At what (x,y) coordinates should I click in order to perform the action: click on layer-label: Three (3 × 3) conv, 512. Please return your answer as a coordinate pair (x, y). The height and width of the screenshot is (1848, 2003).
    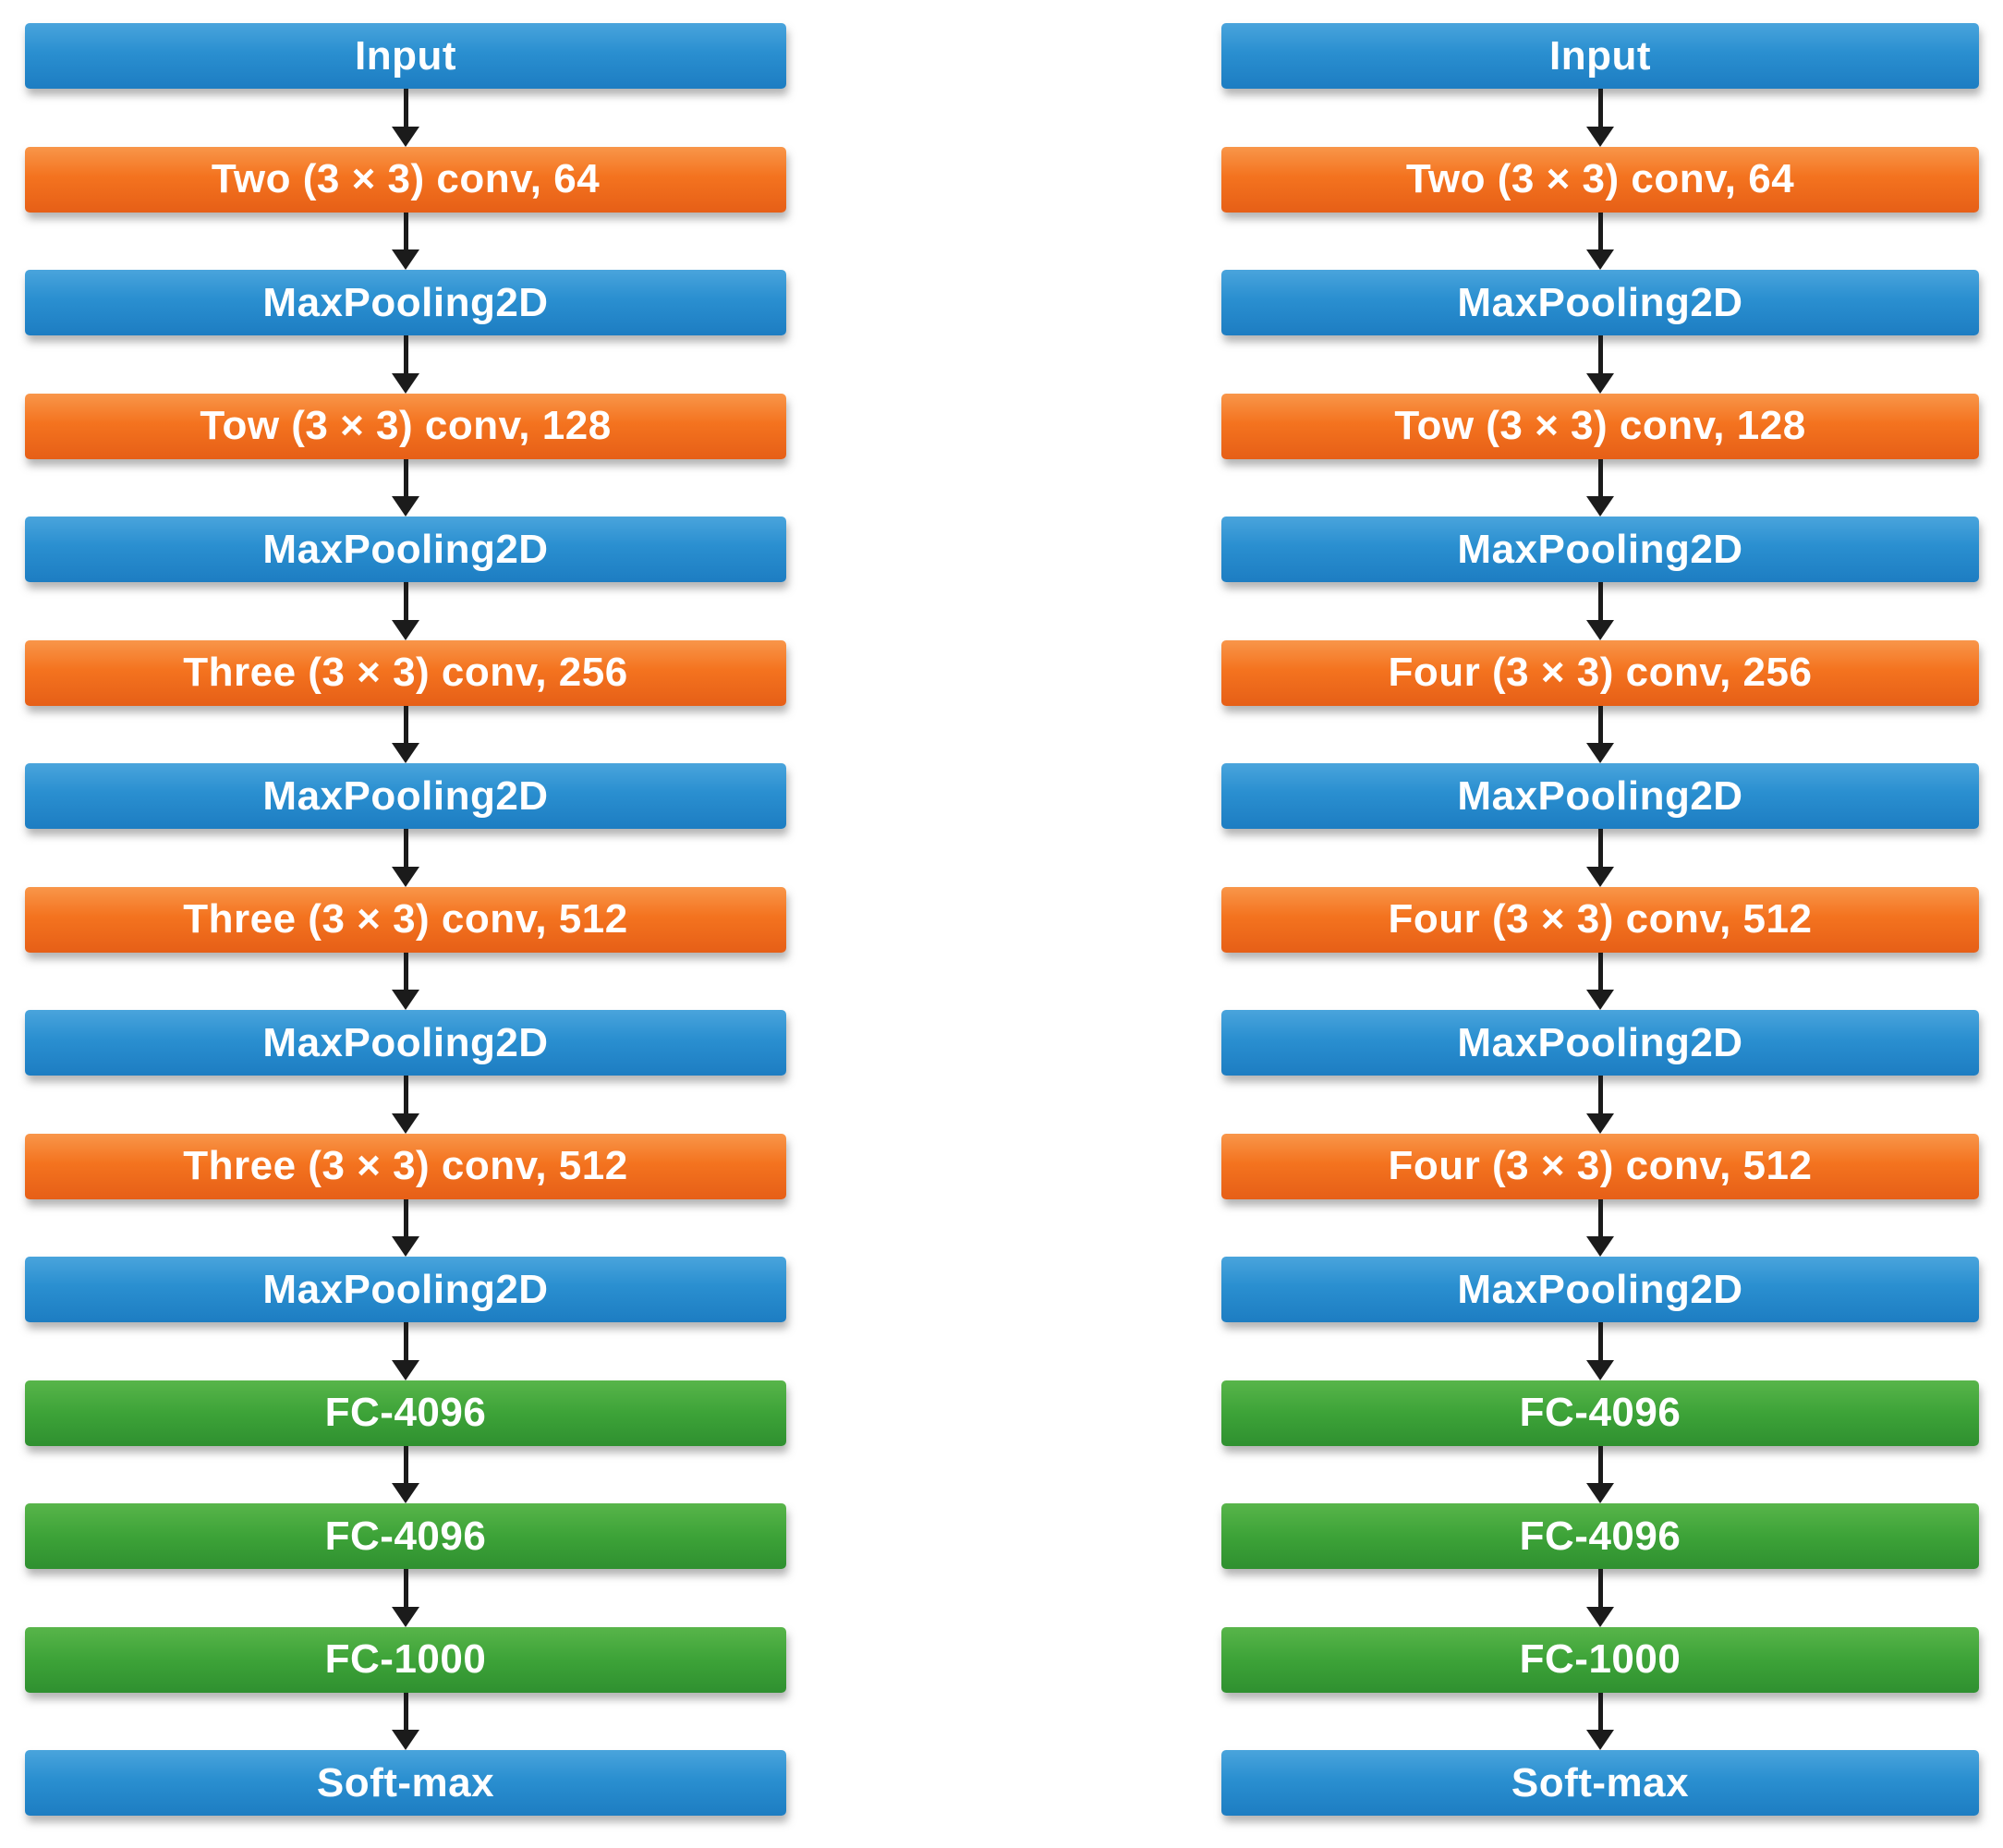
    Looking at the image, I should click on (405, 1165).